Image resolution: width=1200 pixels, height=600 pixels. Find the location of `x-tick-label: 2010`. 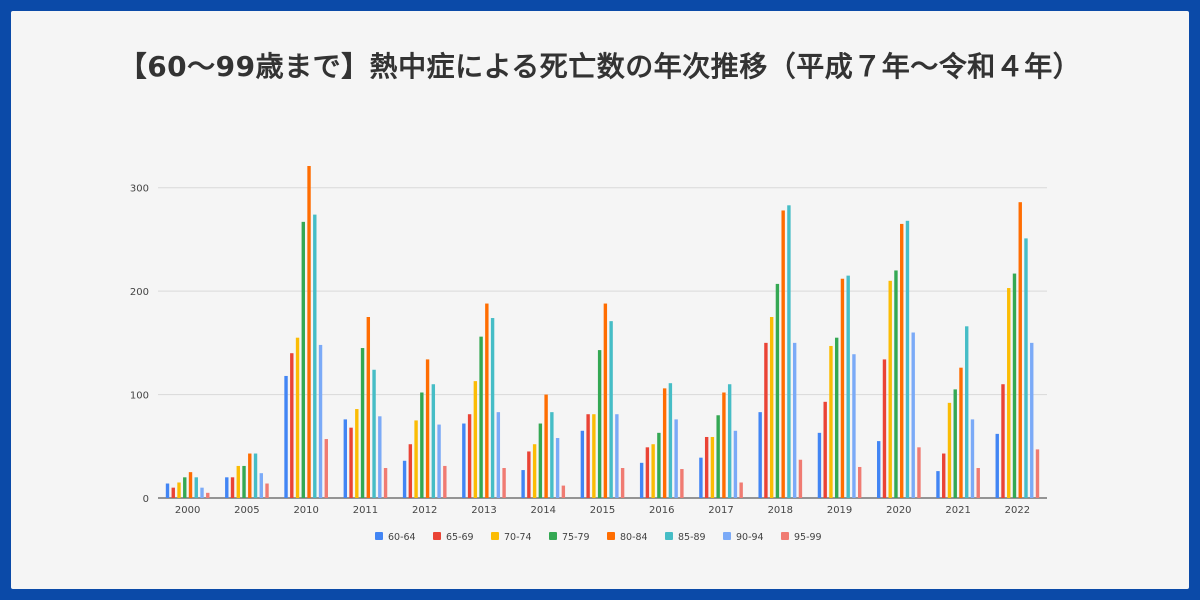

x-tick-label: 2010 is located at coordinates (305, 510).